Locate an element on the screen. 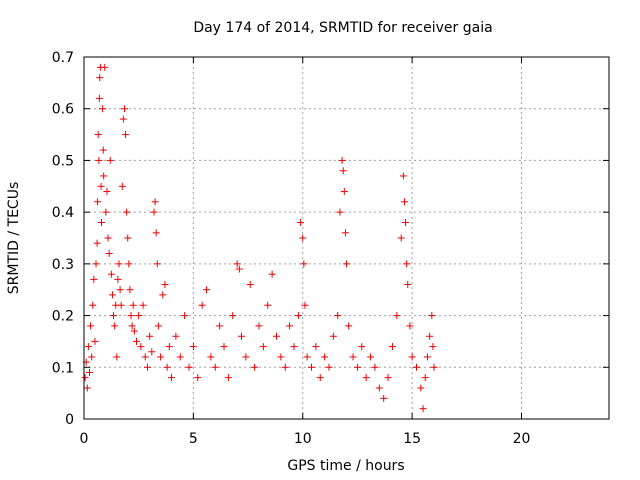  y-tick-label: 0.1 is located at coordinates (63, 368).